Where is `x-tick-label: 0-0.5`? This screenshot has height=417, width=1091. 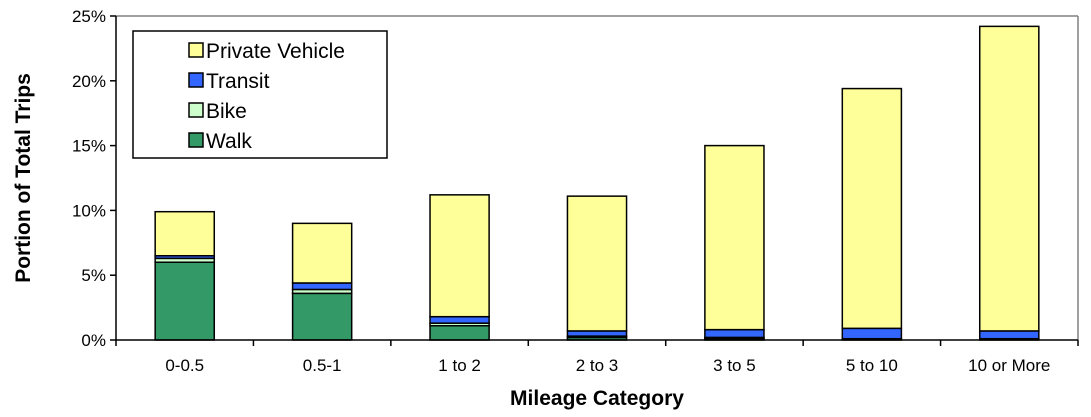
x-tick-label: 0-0.5 is located at coordinates (184, 365).